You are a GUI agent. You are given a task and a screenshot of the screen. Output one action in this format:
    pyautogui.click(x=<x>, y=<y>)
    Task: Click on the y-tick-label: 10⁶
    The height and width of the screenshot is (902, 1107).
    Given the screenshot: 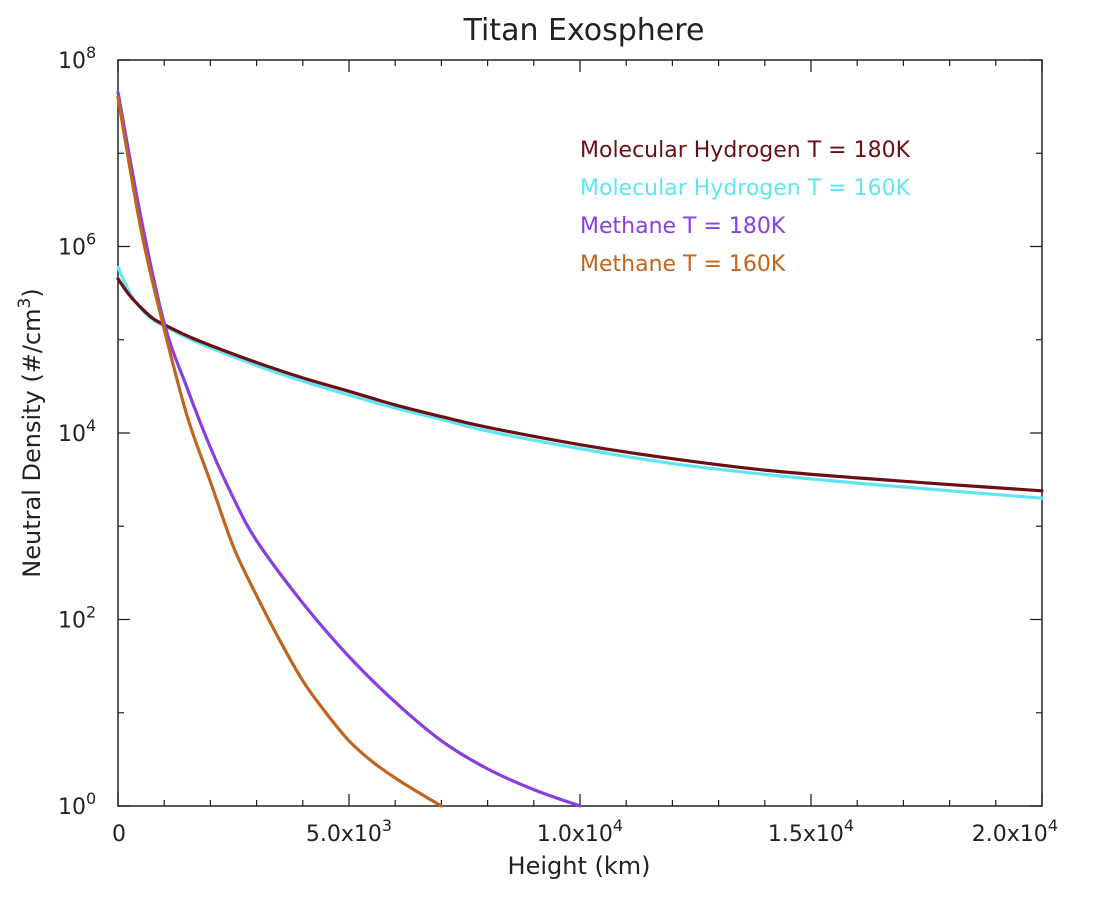 What is the action you would take?
    pyautogui.click(x=77, y=245)
    